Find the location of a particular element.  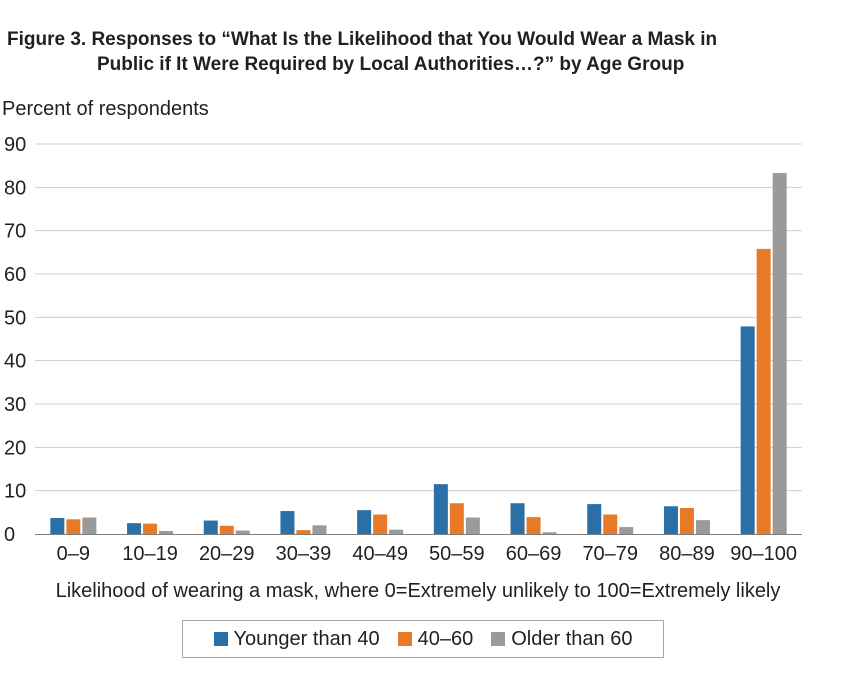

x-tick-label: 50–59 is located at coordinates (457, 554).